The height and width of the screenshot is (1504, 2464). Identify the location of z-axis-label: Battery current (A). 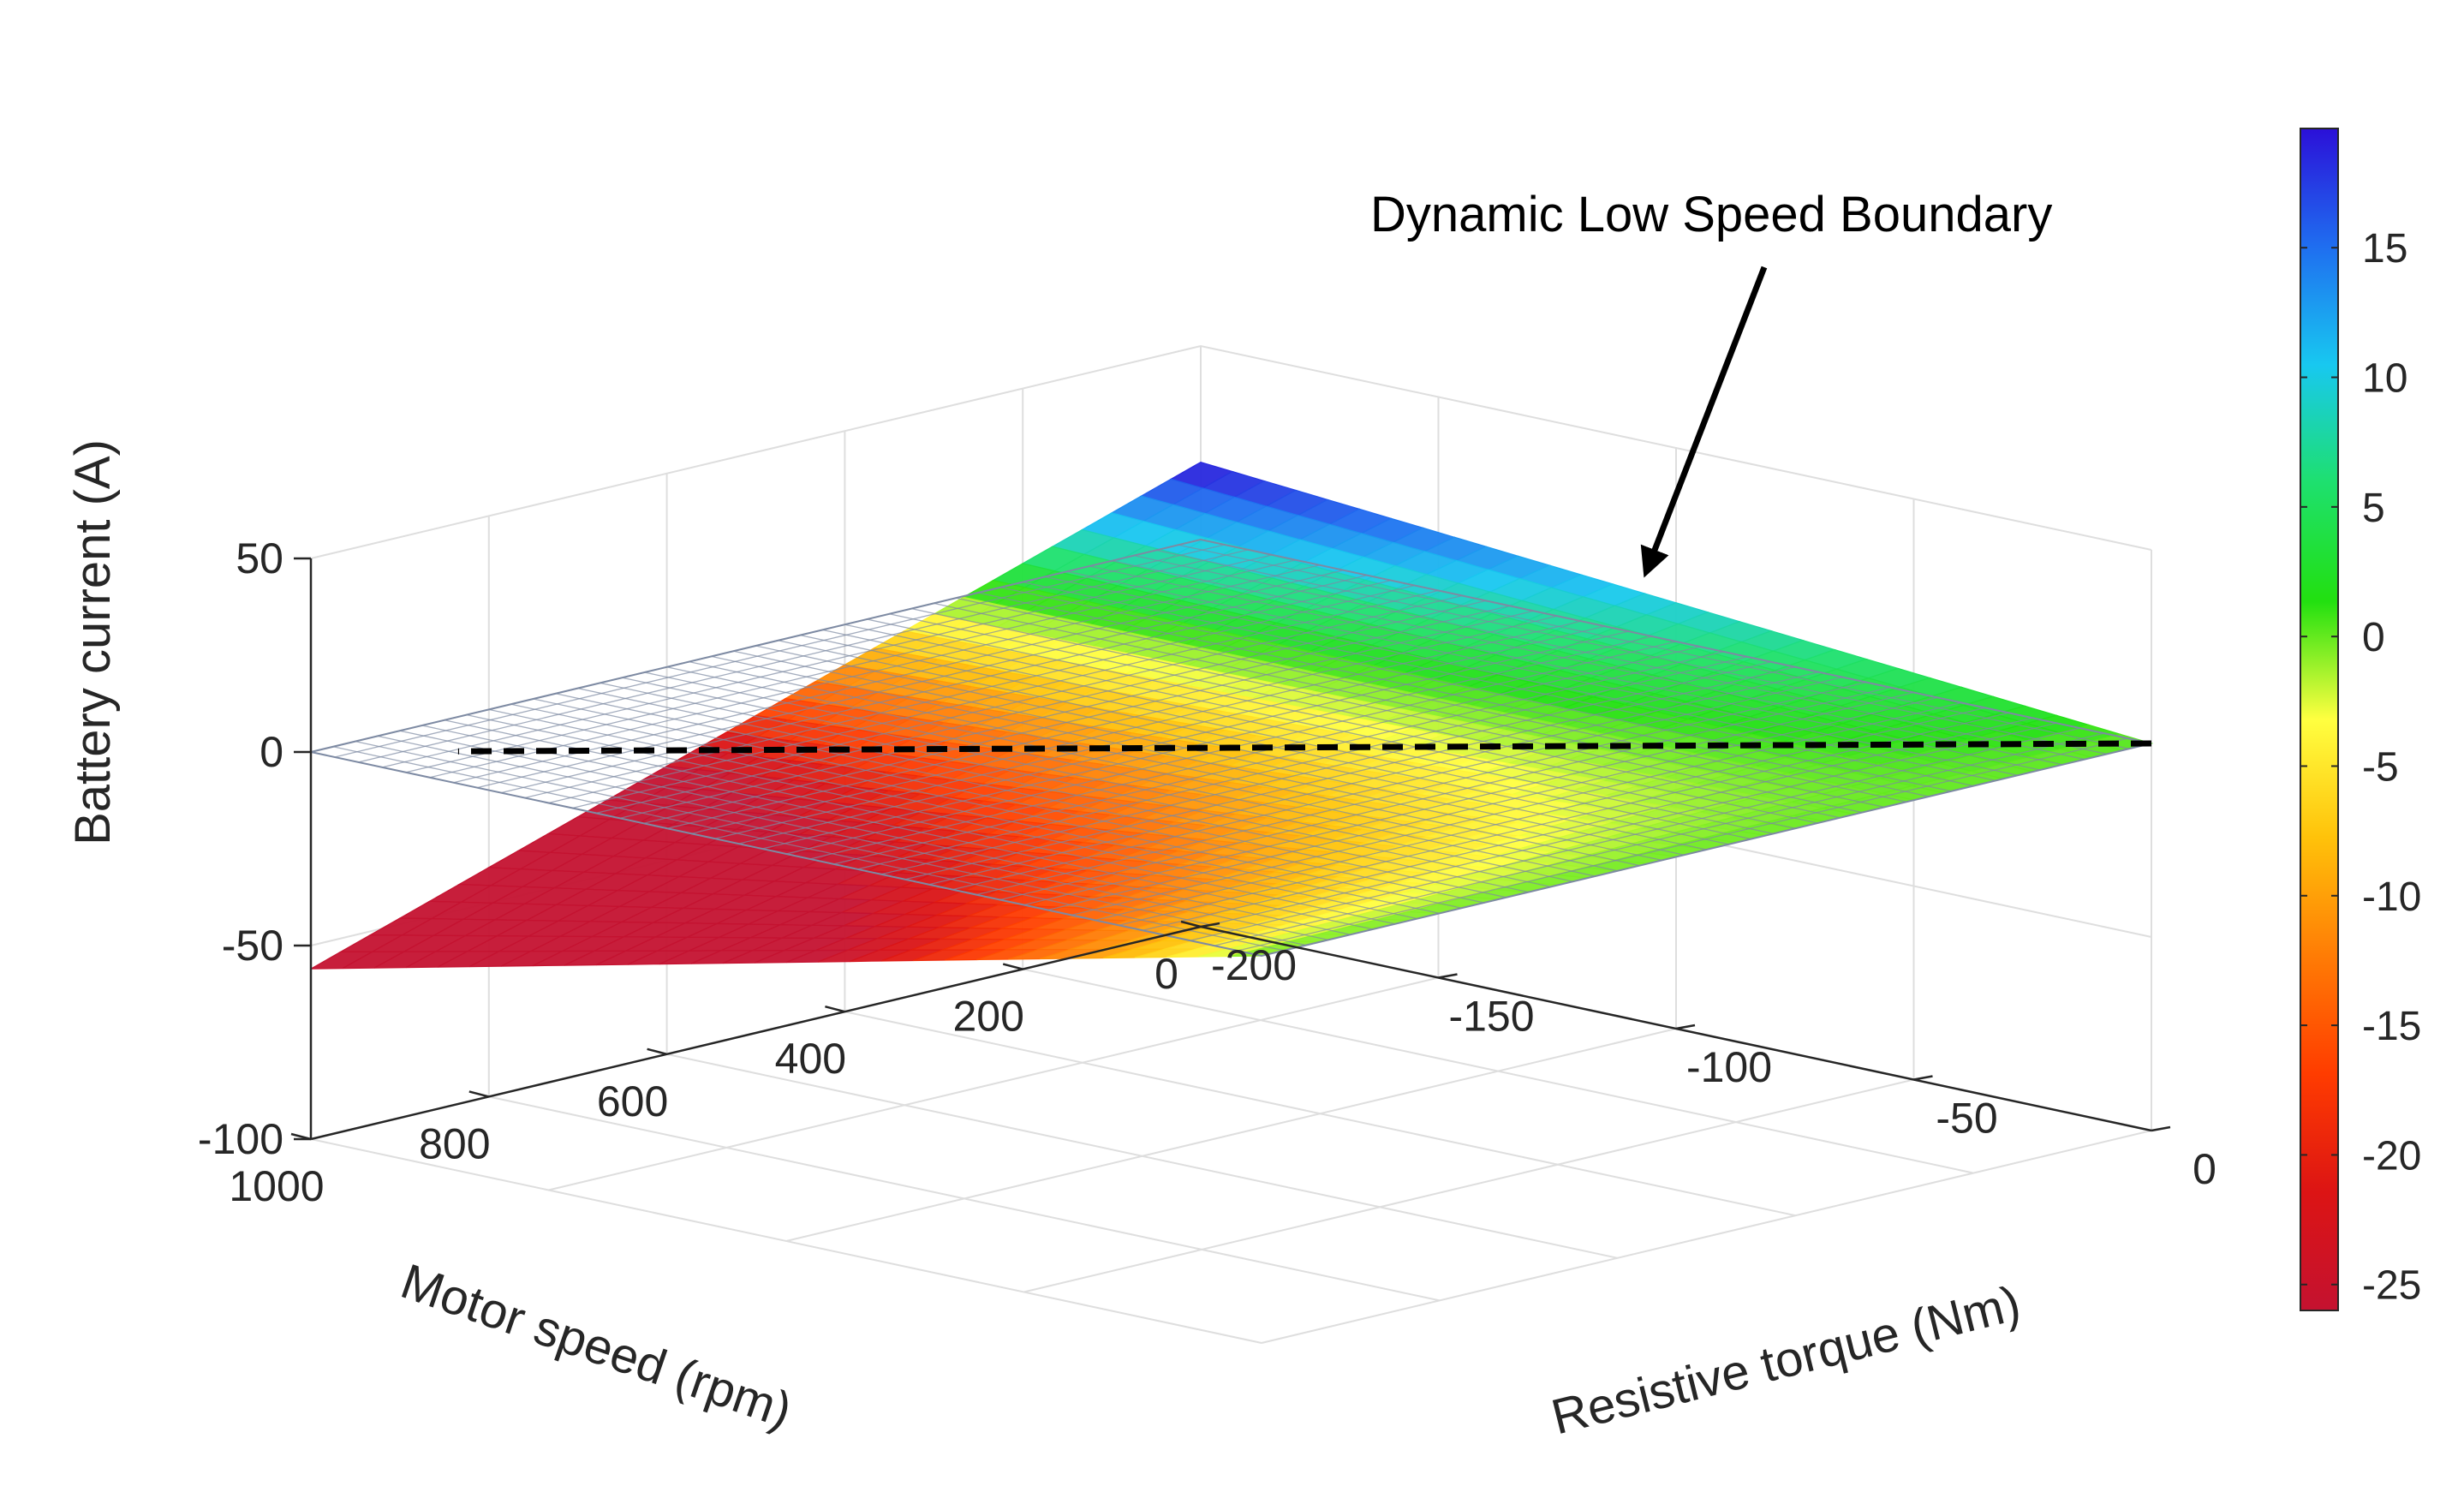
(93, 642).